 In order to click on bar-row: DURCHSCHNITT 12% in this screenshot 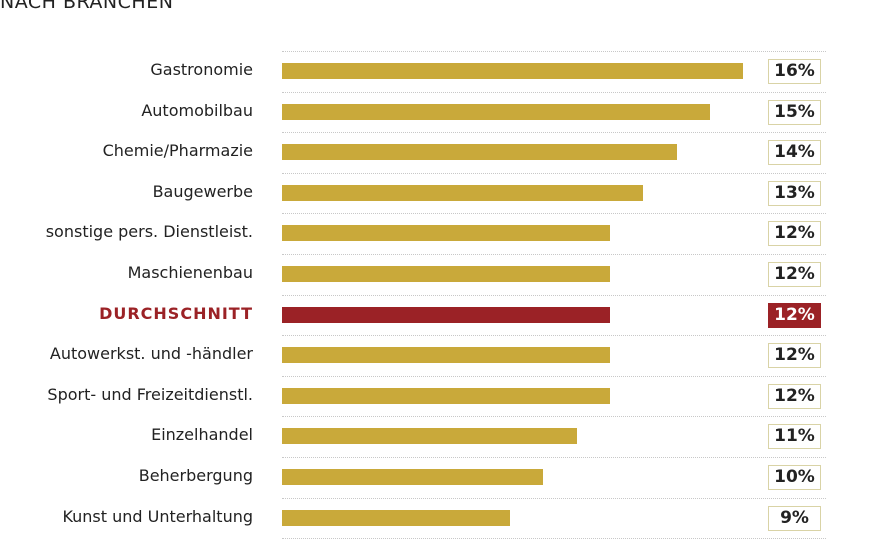, I will do `click(440, 315)`.